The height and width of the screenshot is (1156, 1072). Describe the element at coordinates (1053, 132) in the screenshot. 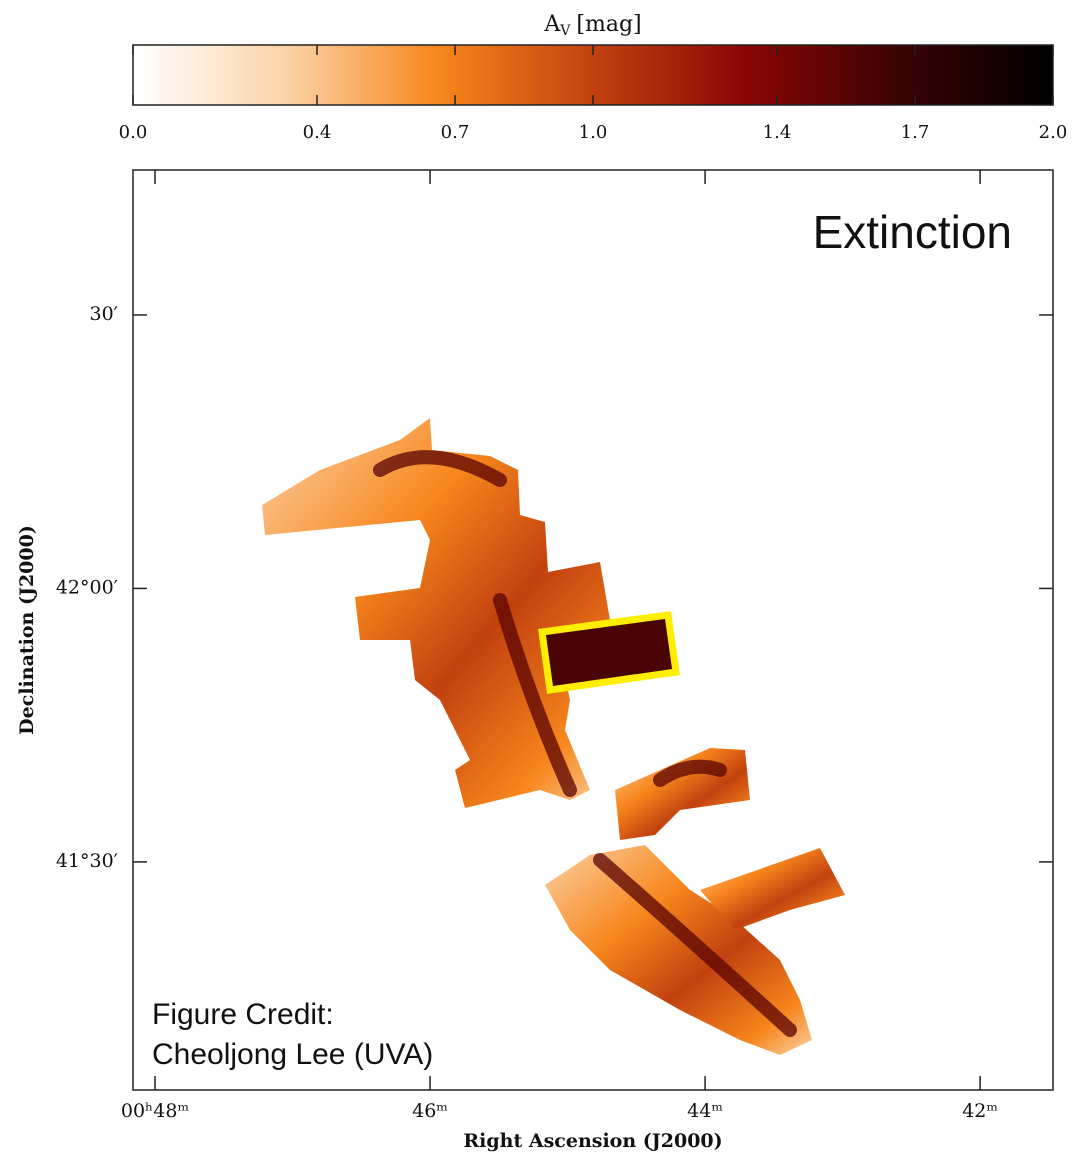

I see `colorbar-tick-label: 2.0` at that location.